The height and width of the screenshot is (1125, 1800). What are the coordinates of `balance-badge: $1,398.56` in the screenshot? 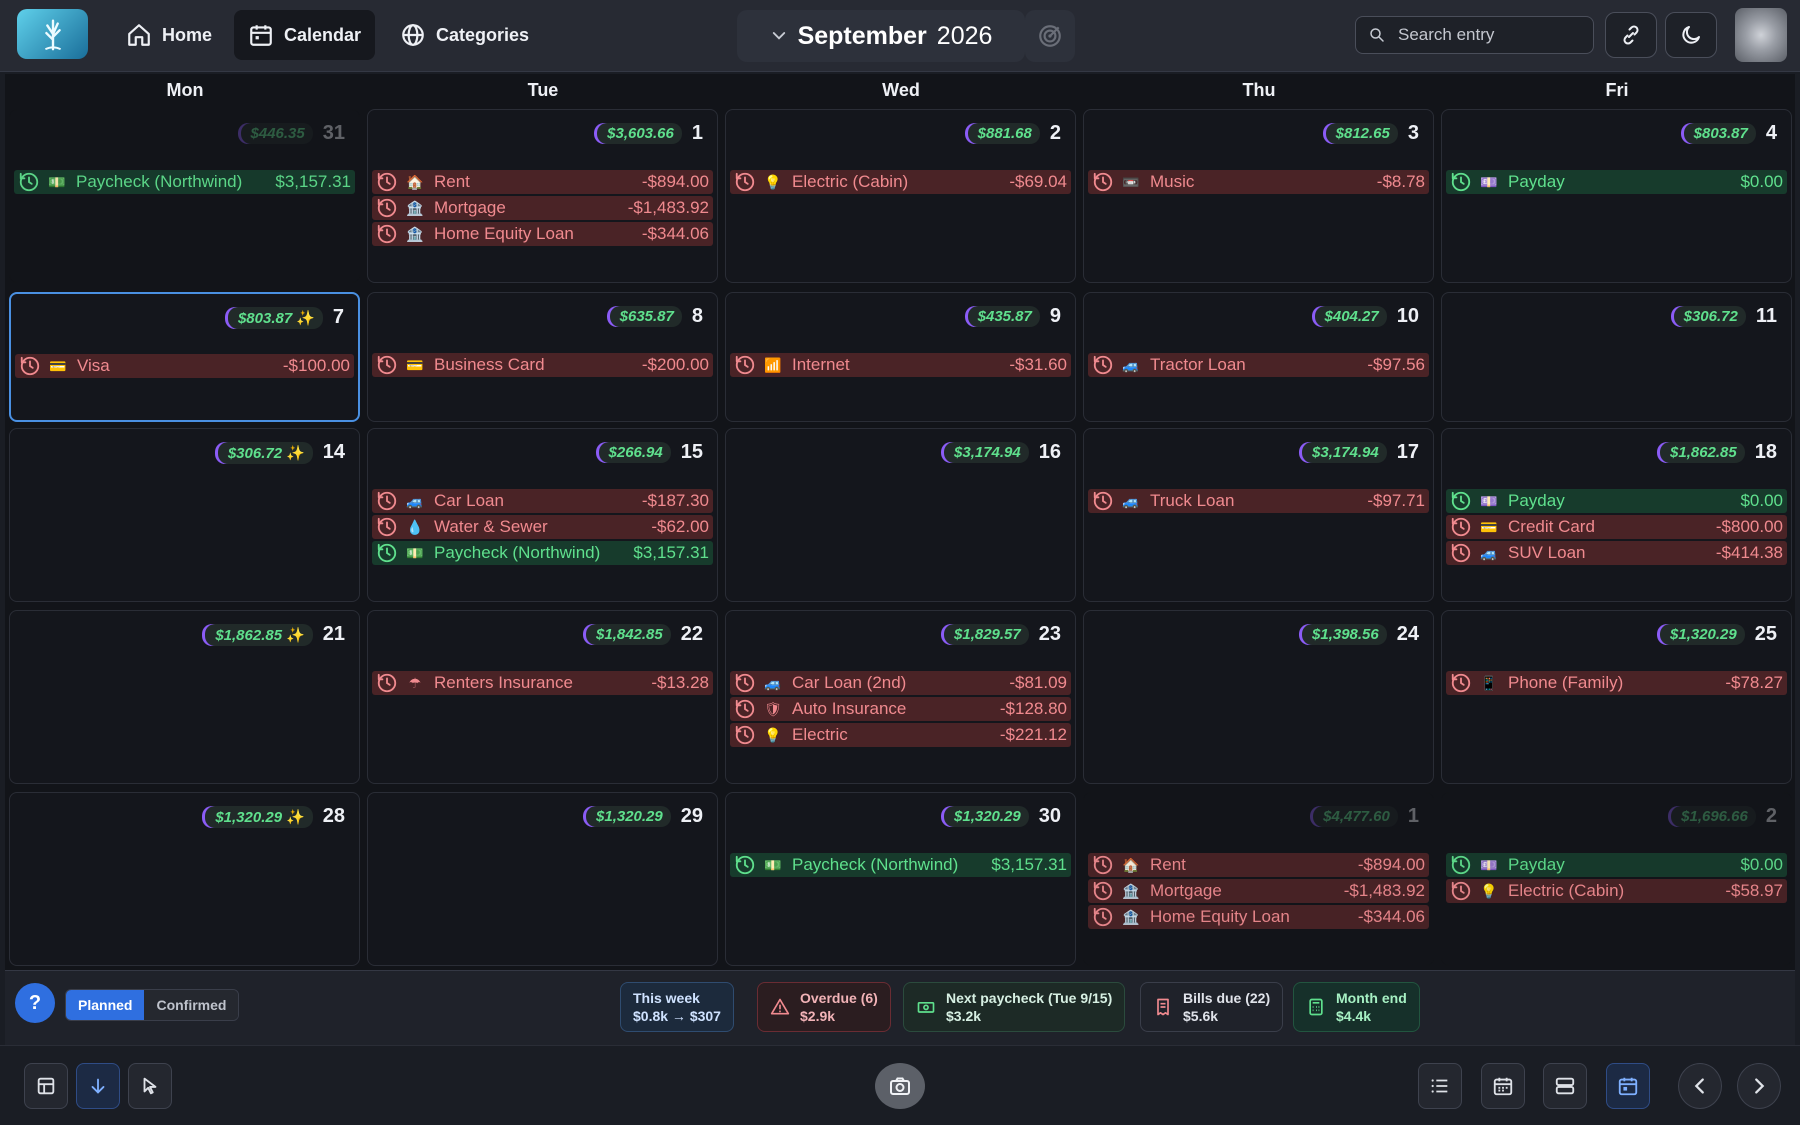 It's located at (1344, 634).